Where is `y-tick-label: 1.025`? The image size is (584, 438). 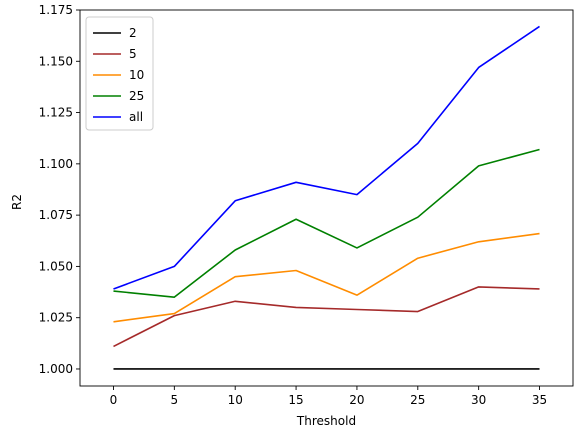 y-tick-label: 1.025 is located at coordinates (56, 318).